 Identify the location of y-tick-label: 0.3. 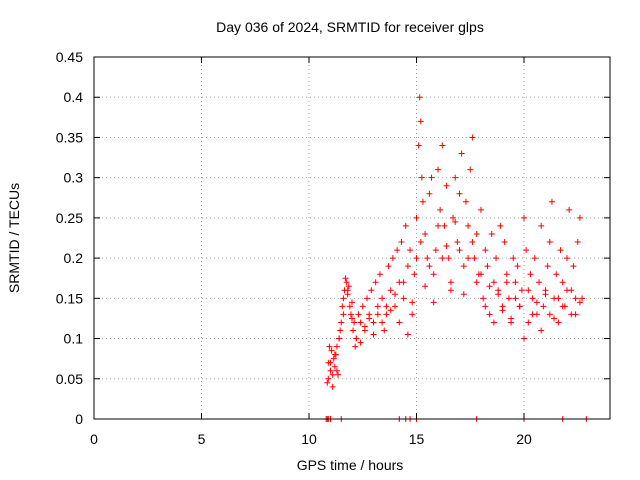
(74, 178).